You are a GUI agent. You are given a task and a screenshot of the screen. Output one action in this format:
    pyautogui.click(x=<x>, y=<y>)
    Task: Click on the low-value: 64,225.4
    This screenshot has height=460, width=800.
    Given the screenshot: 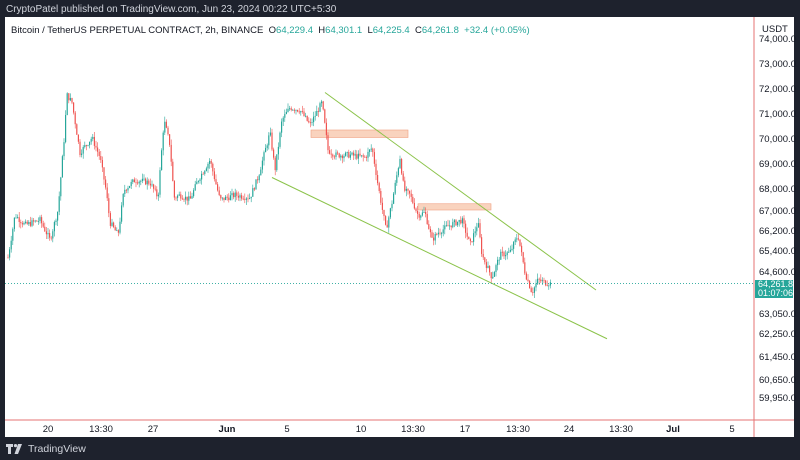 What is the action you would take?
    pyautogui.click(x=391, y=30)
    